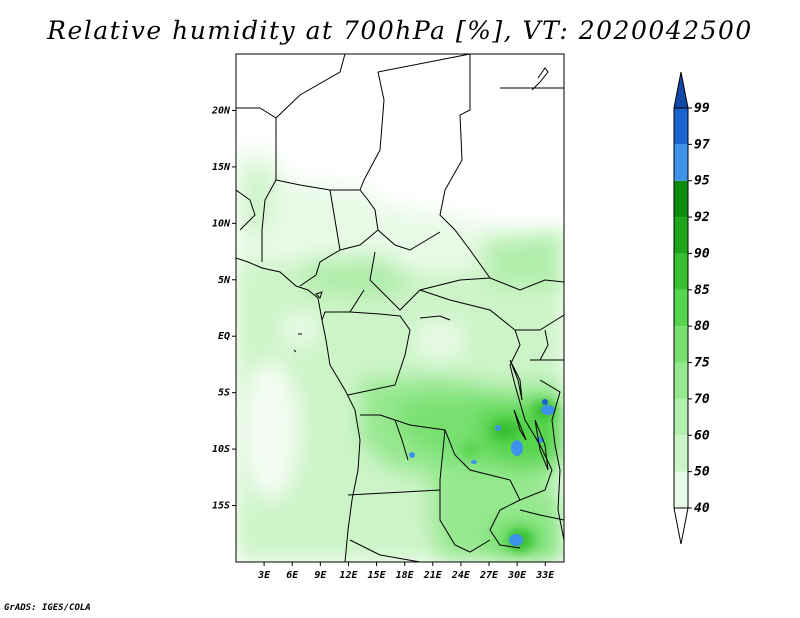 This screenshot has height=618, width=800. Describe the element at coordinates (224, 393) in the screenshot. I see `lat-tick-label: 5S` at that location.